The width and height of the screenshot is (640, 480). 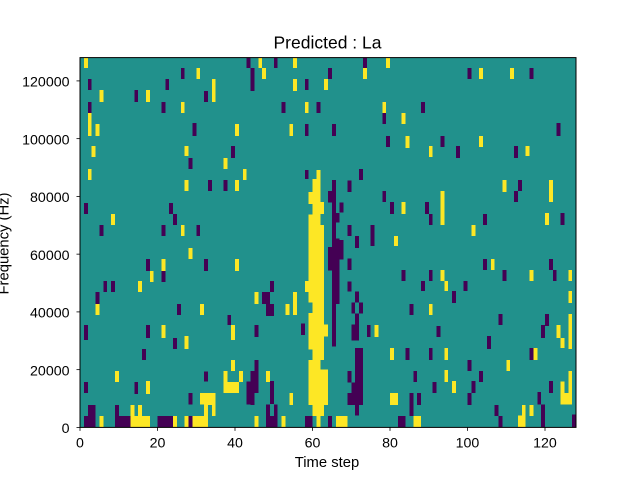 What do you see at coordinates (50, 198) in the screenshot?
I see `svg-text: 80000` at bounding box center [50, 198].